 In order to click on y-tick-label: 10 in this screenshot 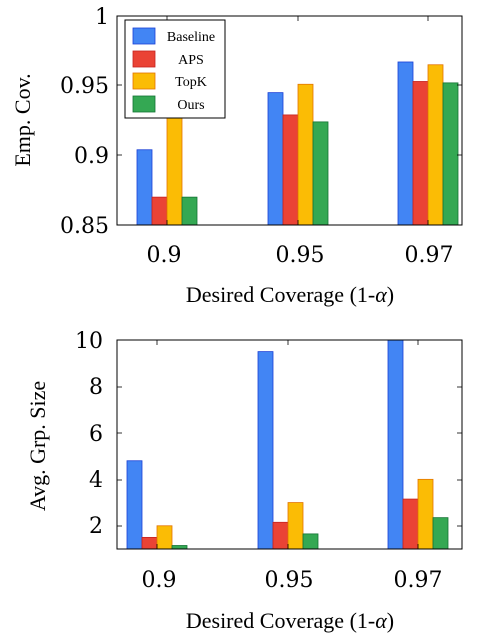, I will do `click(89, 341)`.